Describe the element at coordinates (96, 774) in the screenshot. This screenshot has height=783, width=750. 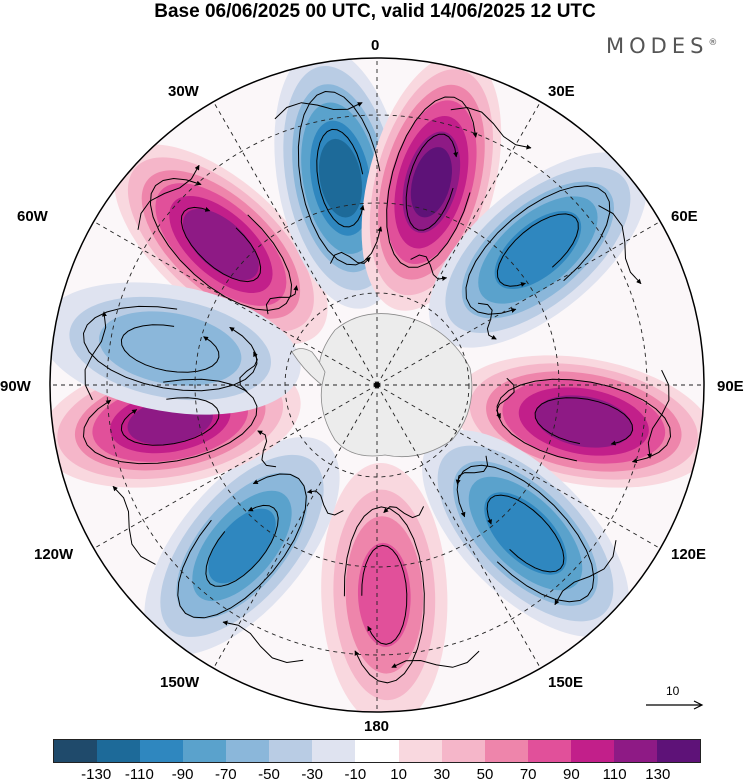
I see `colorbar-tick-label: -130` at that location.